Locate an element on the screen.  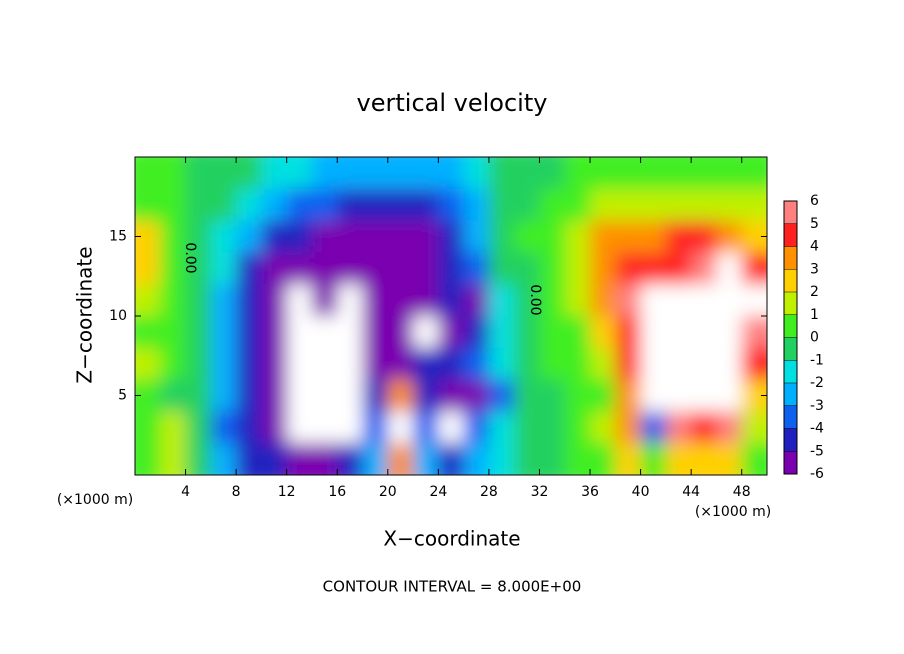
x-tick-label: 28 is located at coordinates (489, 492).